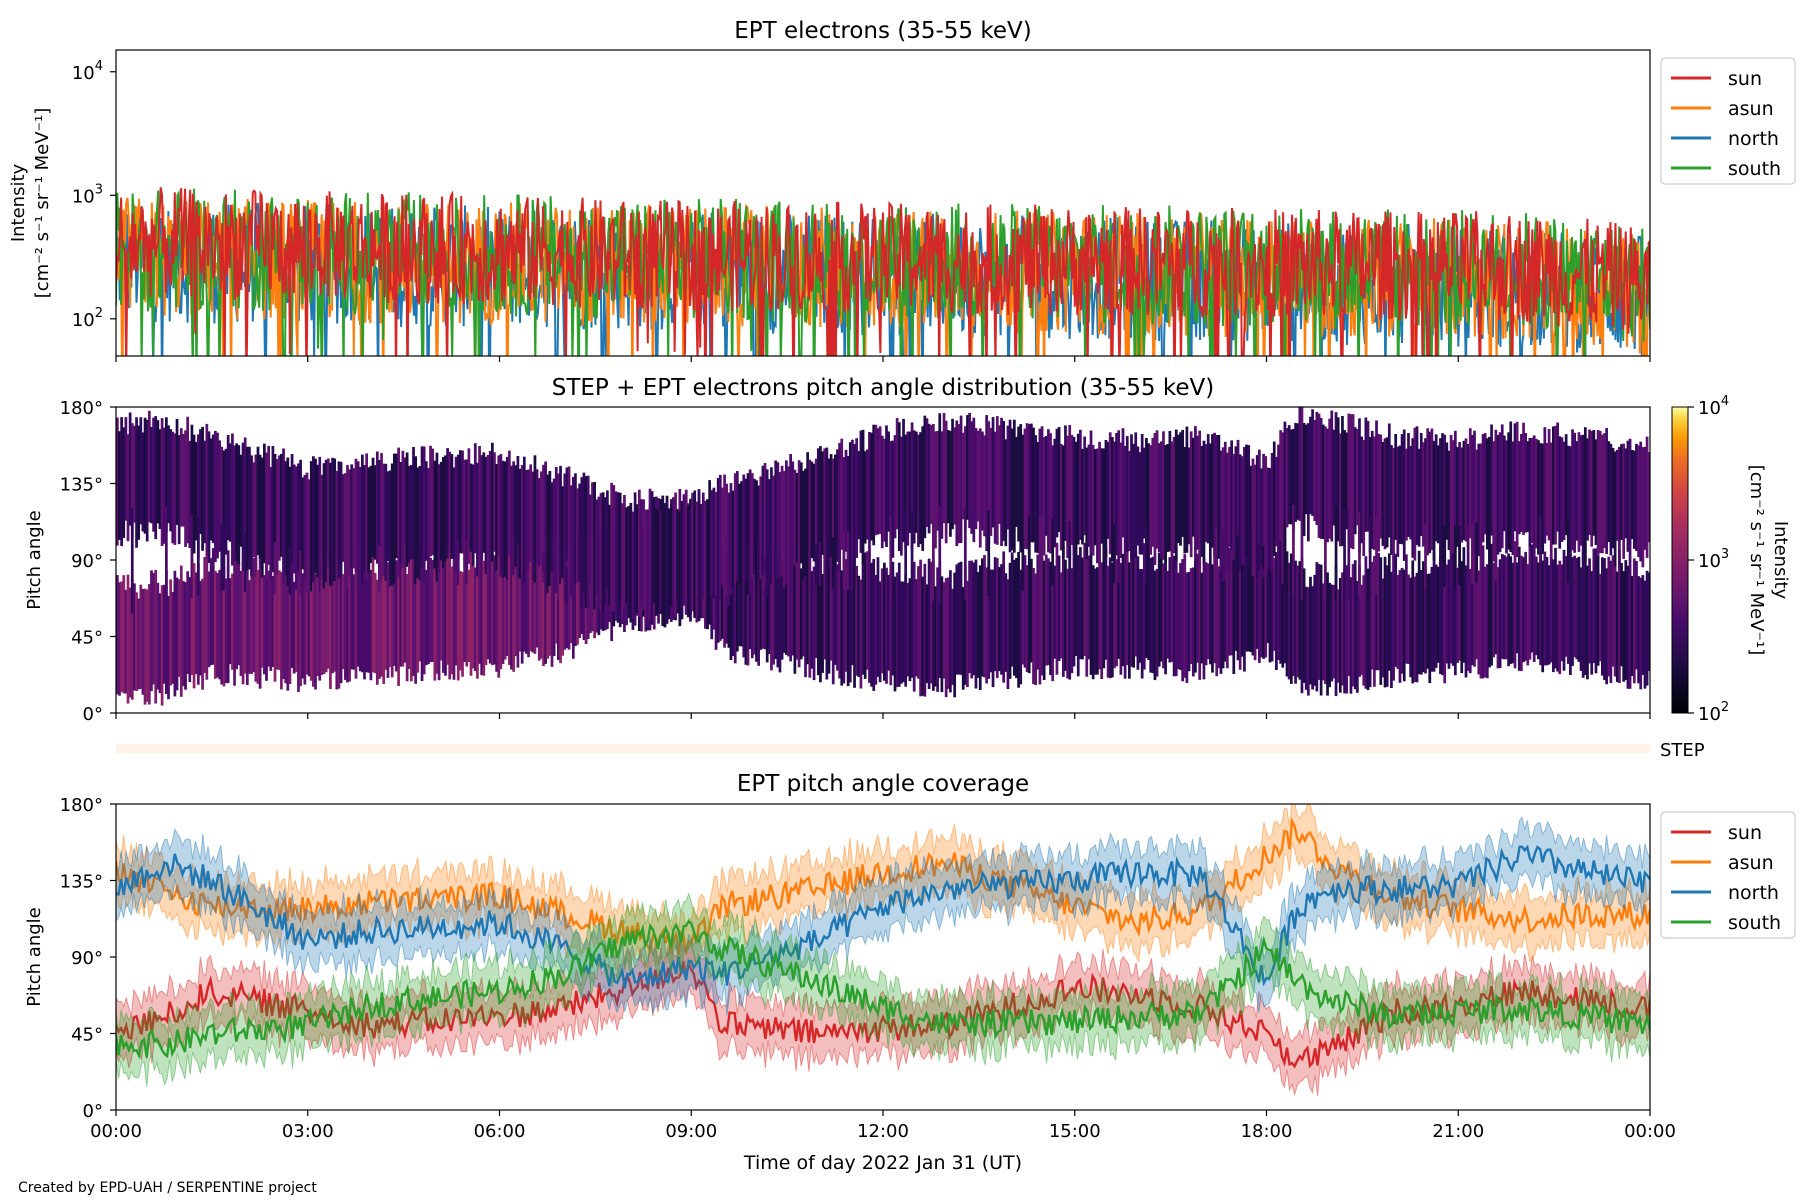  What do you see at coordinates (1682, 750) in the screenshot?
I see `step-label: STEP` at bounding box center [1682, 750].